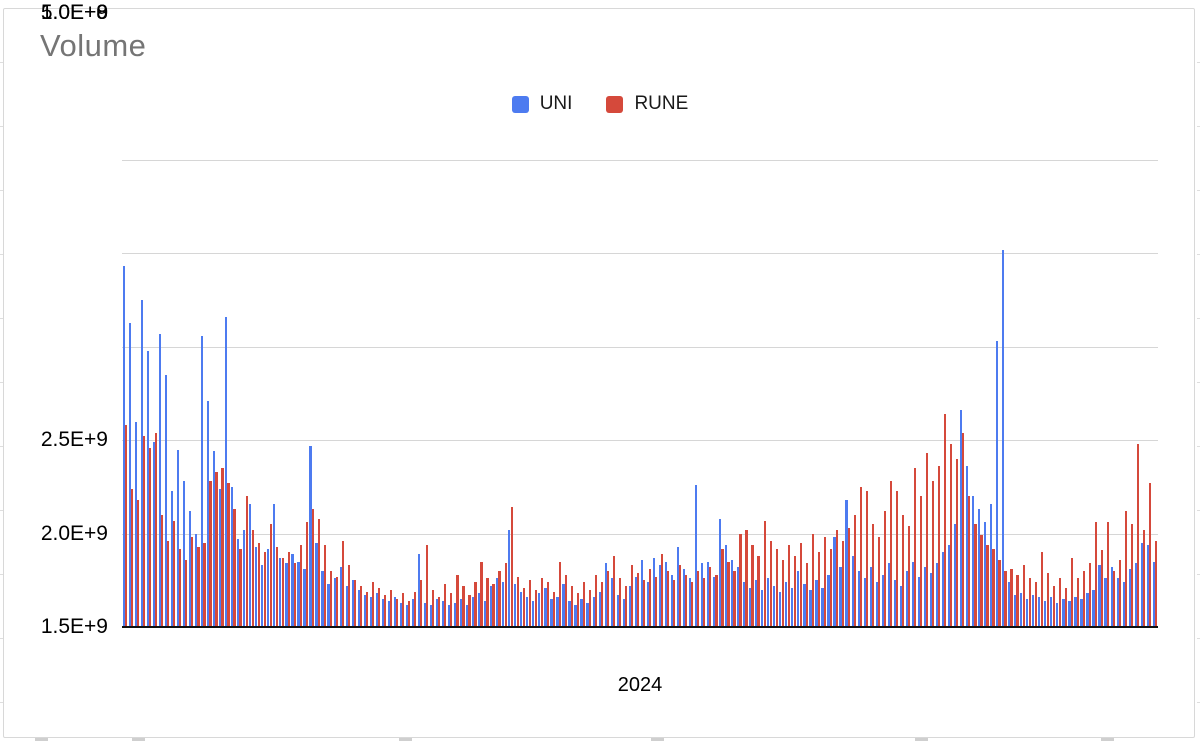  What do you see at coordinates (541, 104) in the screenshot?
I see `legend-item-uni: UNI` at bounding box center [541, 104].